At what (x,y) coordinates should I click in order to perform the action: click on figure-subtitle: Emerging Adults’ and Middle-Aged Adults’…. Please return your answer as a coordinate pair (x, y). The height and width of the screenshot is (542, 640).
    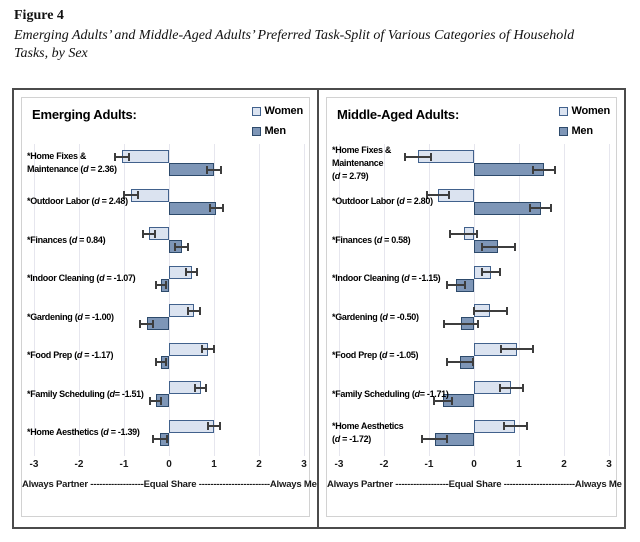
    Looking at the image, I should click on (320, 45).